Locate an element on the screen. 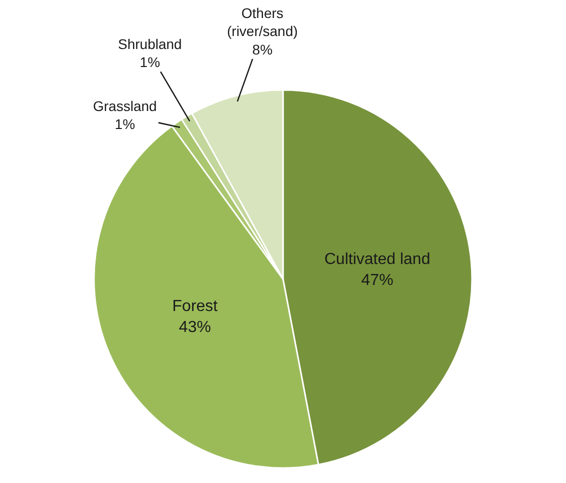  slice-label: Shrubland is located at coordinates (150, 44).